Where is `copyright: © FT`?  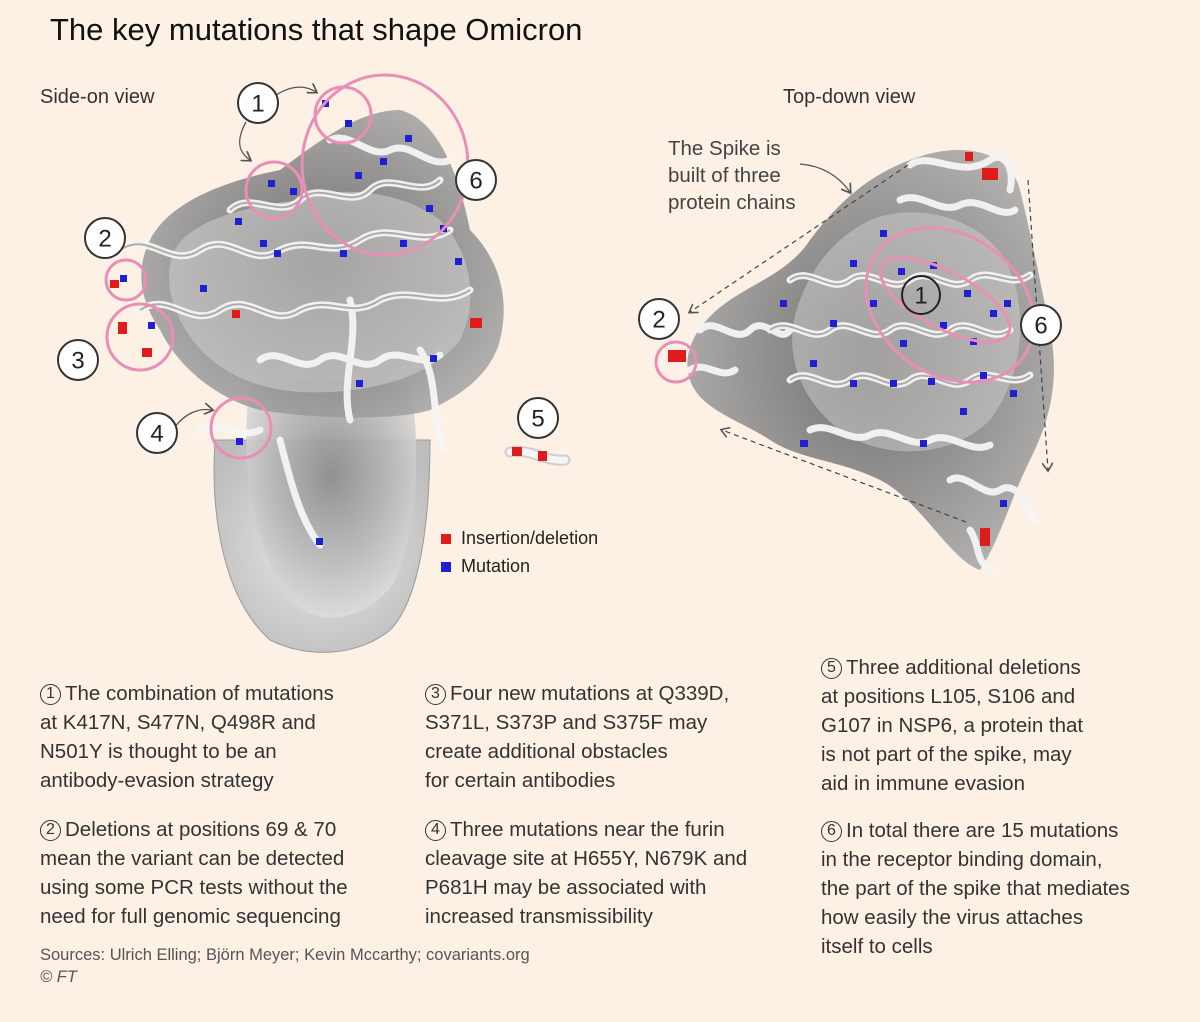
copyright: © FT is located at coordinates (58, 977).